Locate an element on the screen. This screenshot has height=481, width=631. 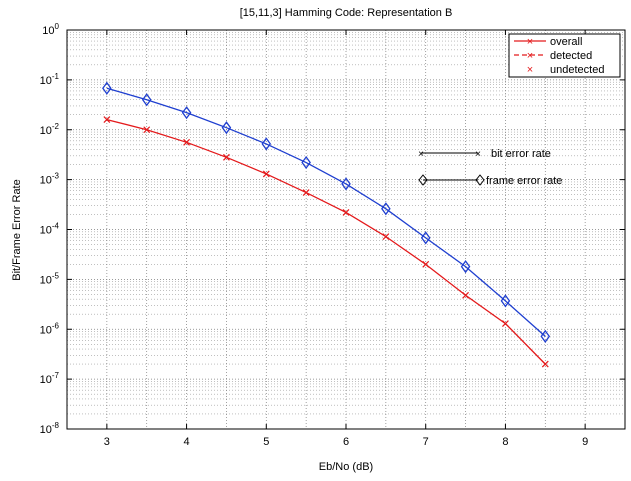
x-tick-label: 6 is located at coordinates (346, 442).